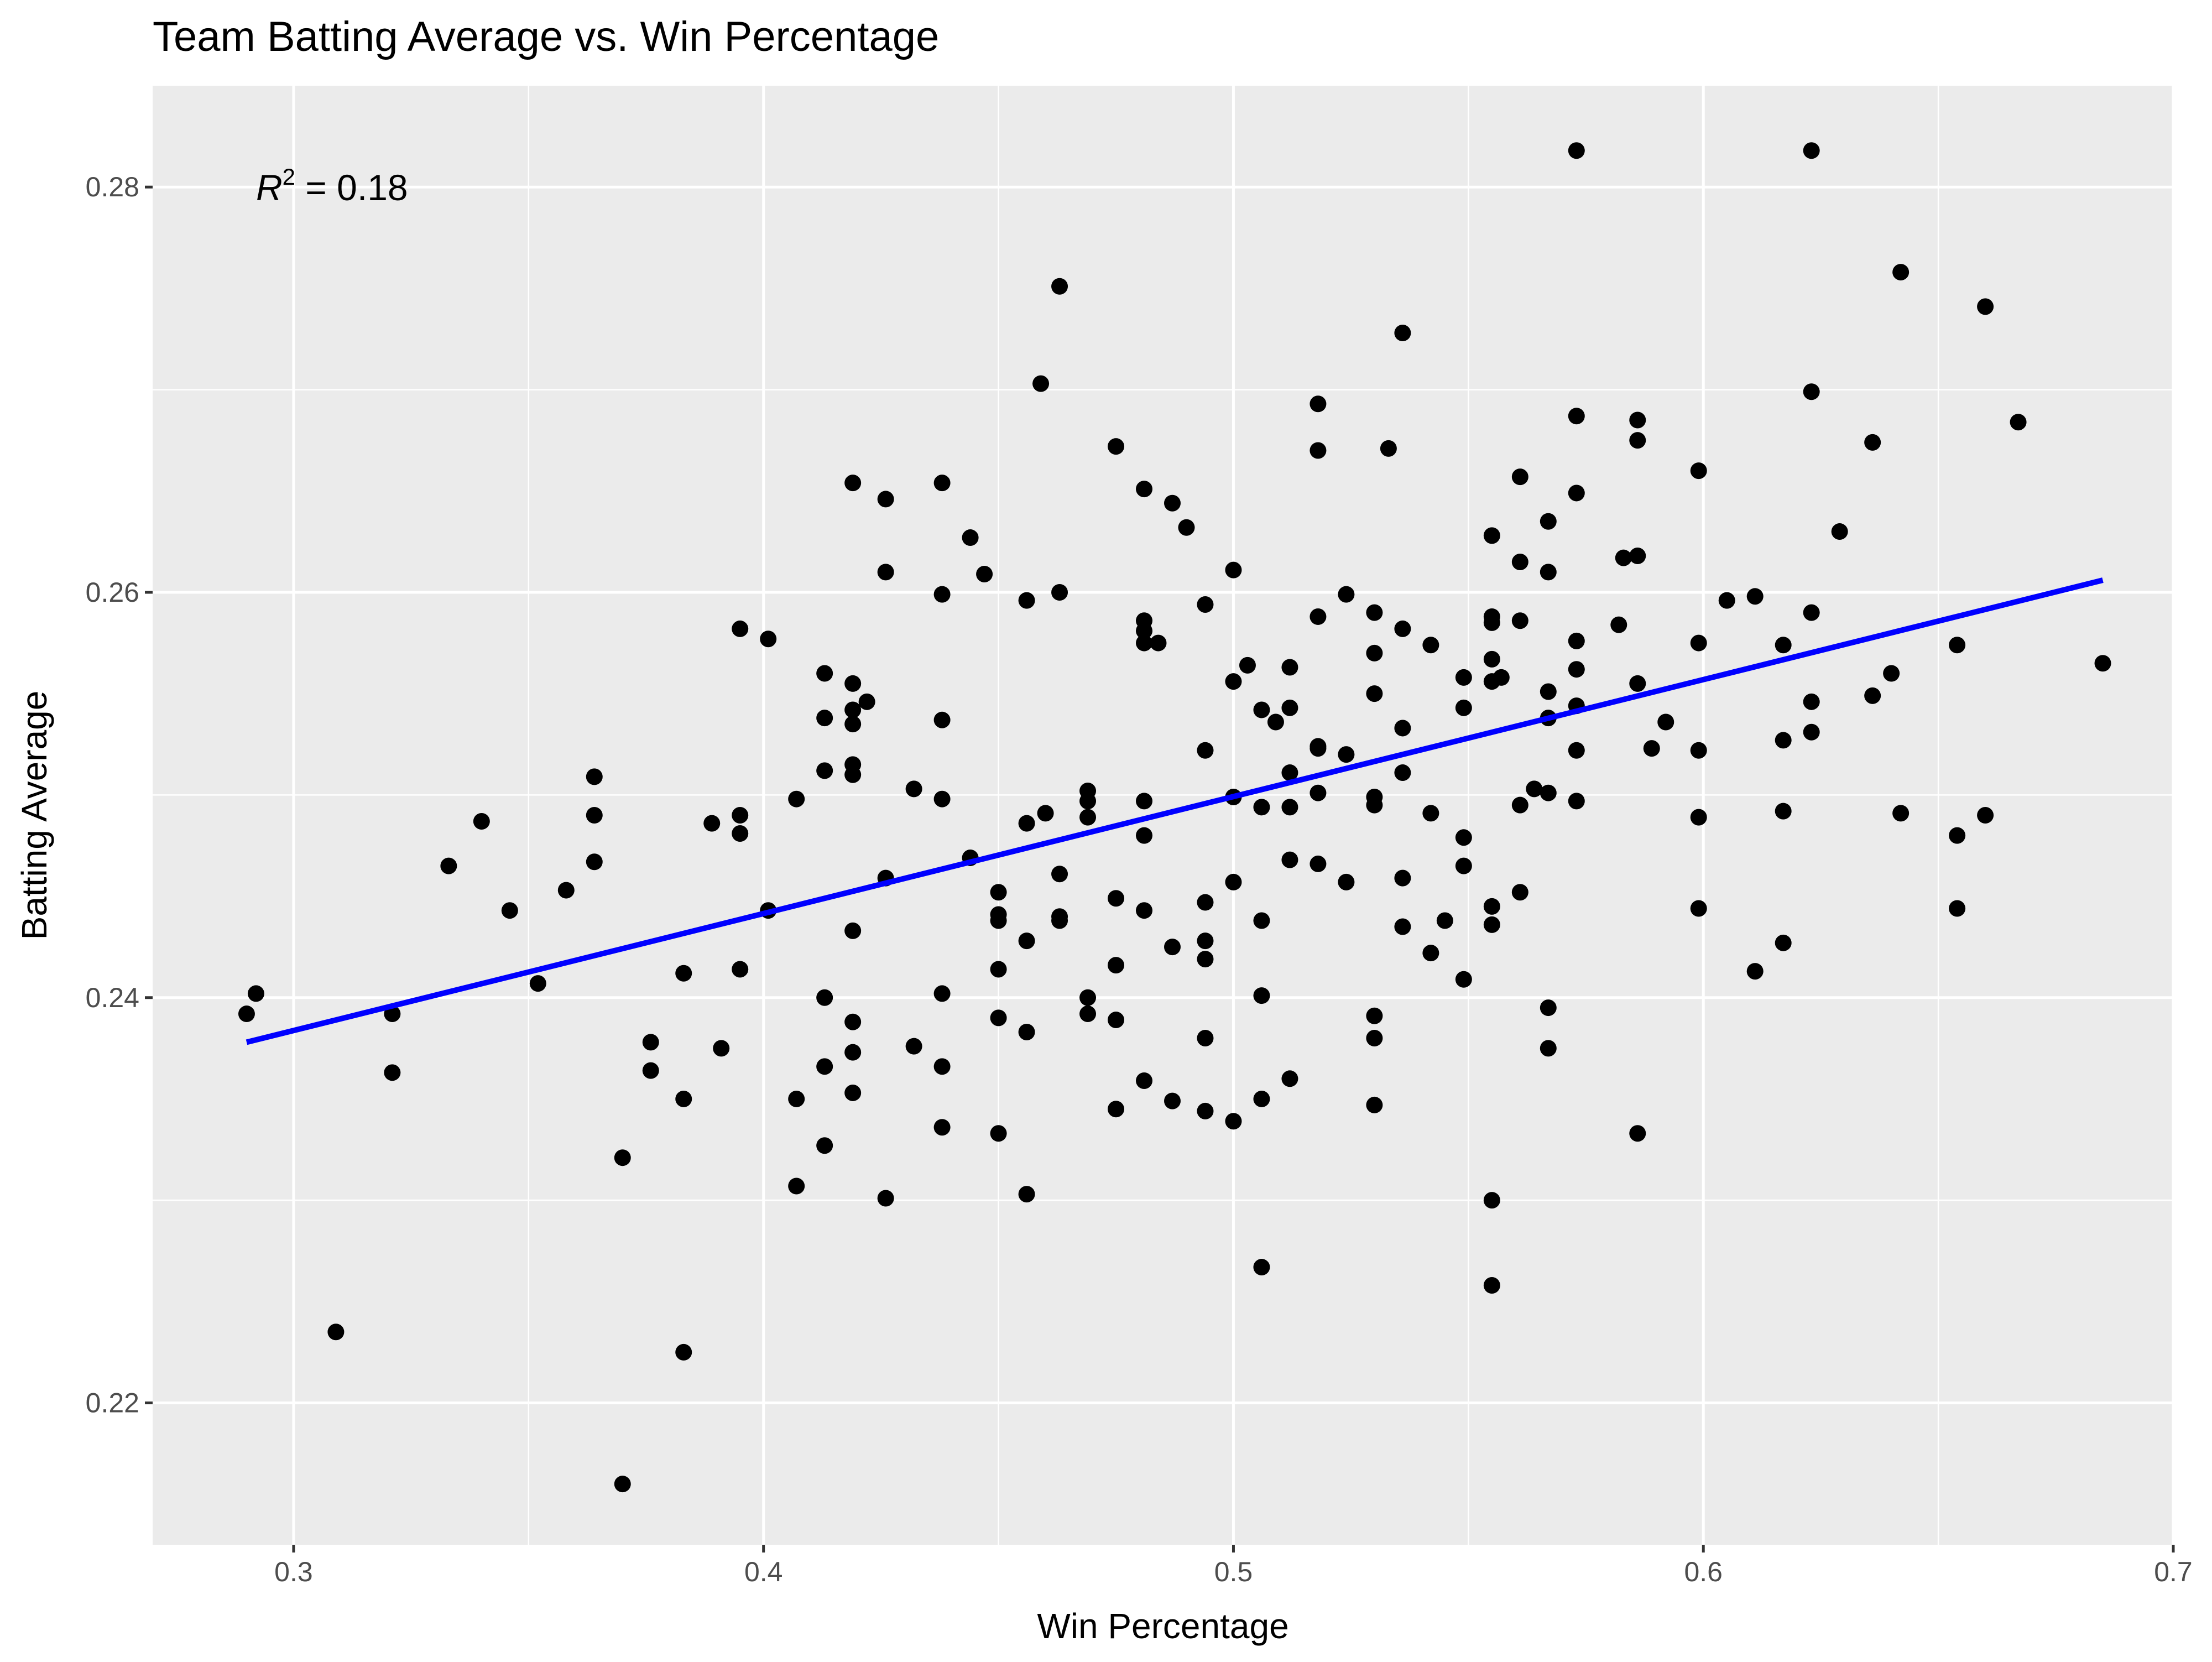 The width and height of the screenshot is (2212, 1662). What do you see at coordinates (113, 592) in the screenshot?
I see `y-tick-label: 0.26` at bounding box center [113, 592].